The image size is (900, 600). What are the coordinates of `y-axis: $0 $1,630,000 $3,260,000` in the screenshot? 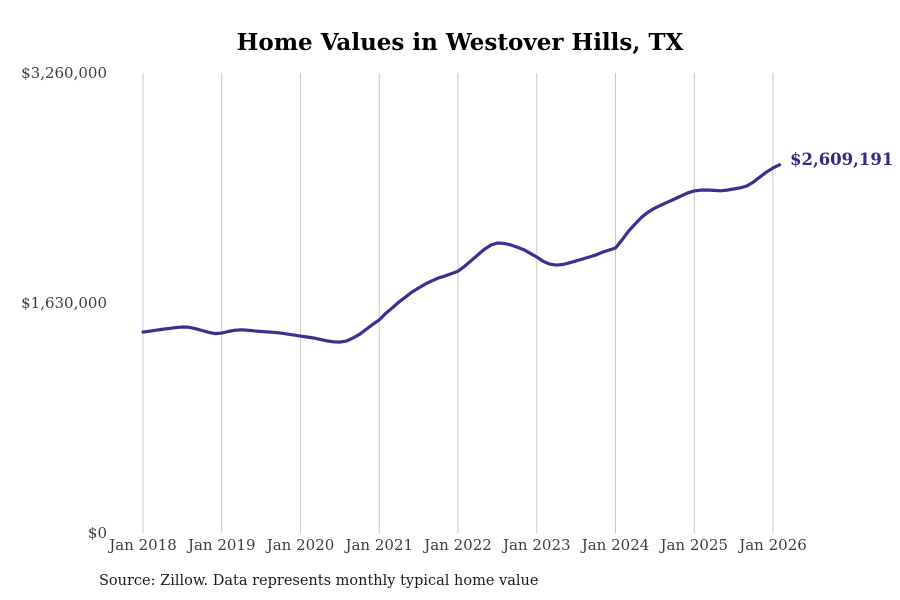 It's located at (53, 300).